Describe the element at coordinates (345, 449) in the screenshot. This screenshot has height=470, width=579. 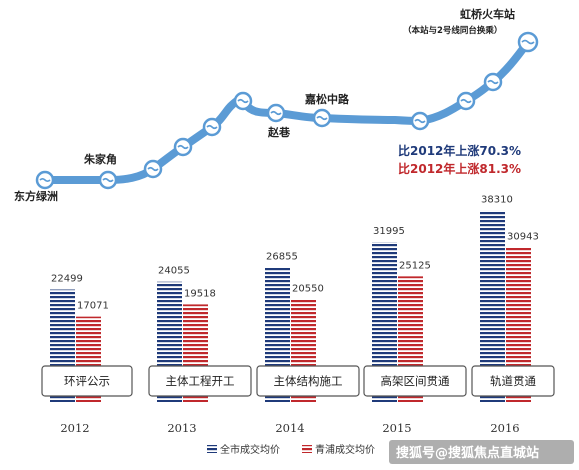
I see `legend-label-qingpu: 青浦成交均价` at that location.